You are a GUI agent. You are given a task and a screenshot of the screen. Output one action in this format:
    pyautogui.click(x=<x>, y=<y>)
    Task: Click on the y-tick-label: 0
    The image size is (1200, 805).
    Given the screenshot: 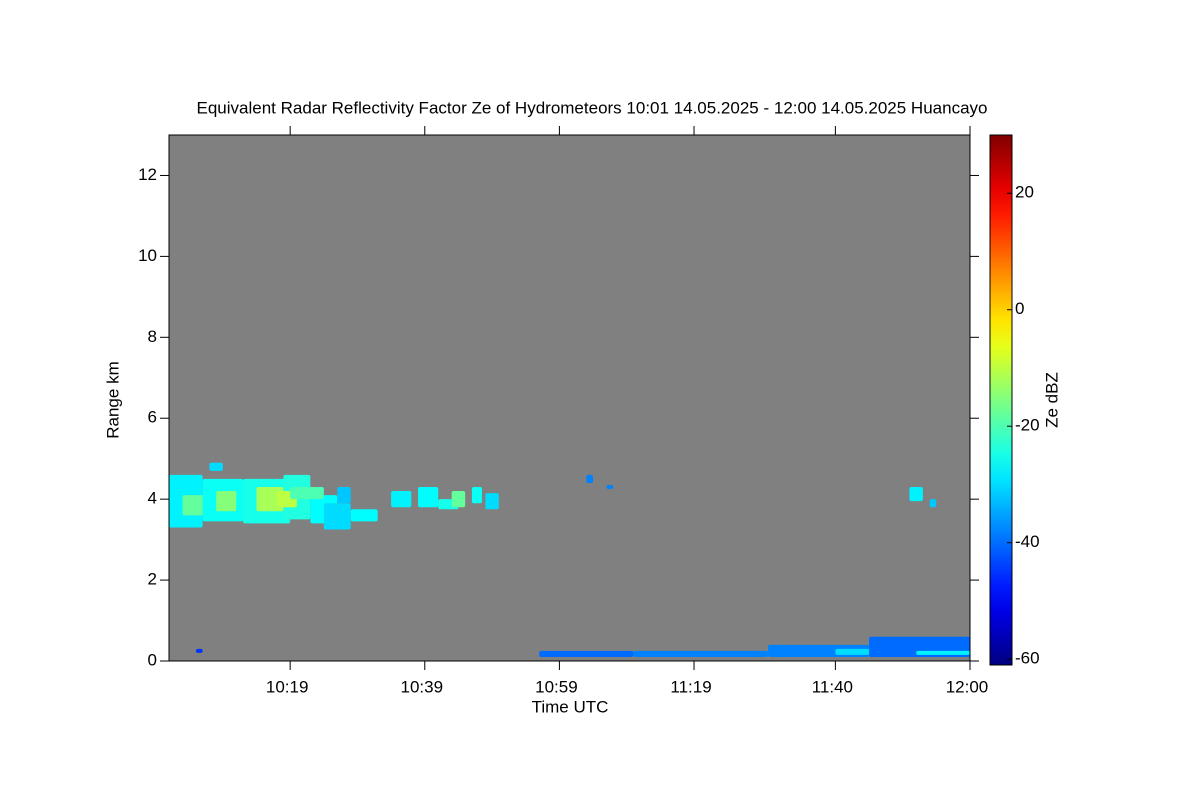 What is the action you would take?
    pyautogui.click(x=152, y=659)
    